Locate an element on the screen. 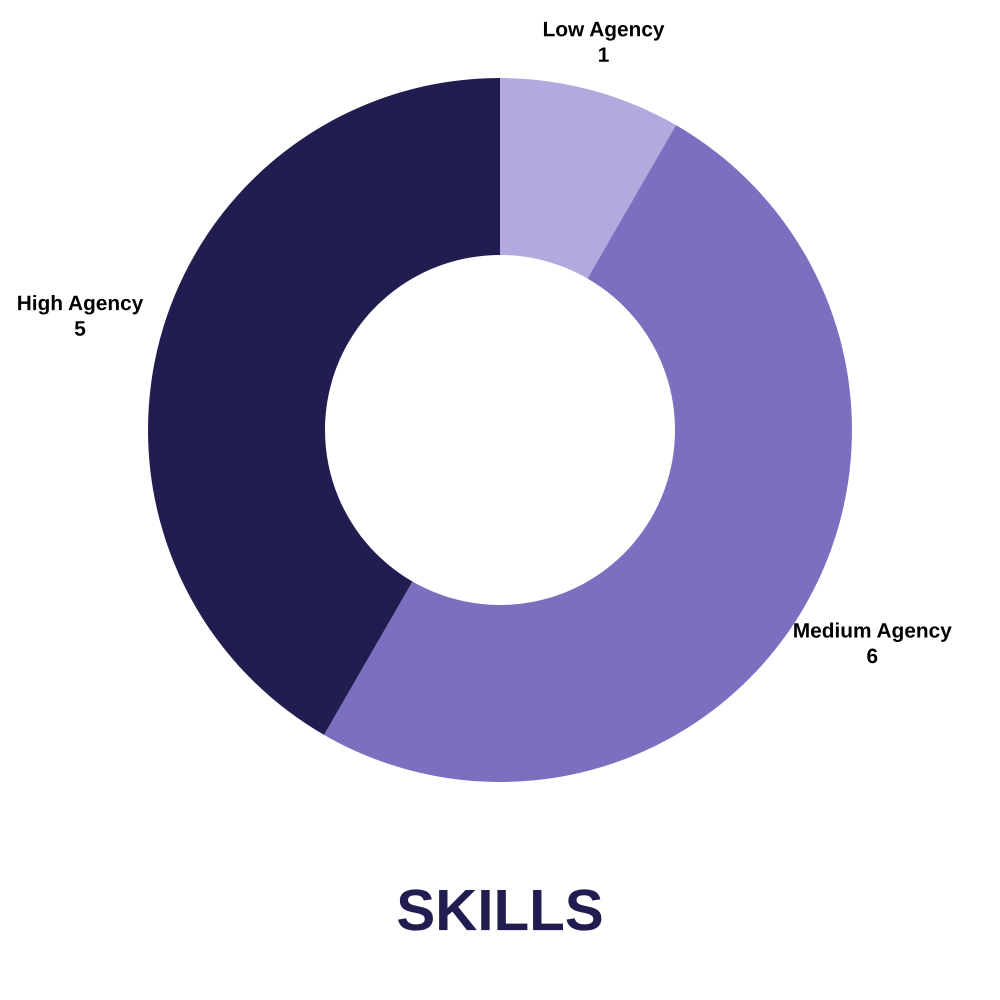  text: SKILLS is located at coordinates (500, 910).